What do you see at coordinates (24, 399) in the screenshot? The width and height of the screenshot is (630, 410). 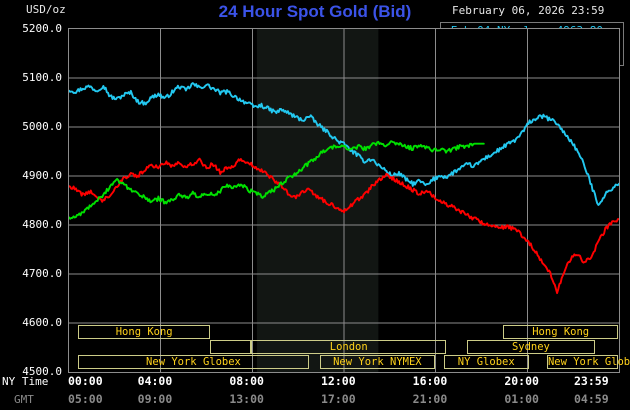 I see `gmt-axis-label: GMT` at bounding box center [24, 399].